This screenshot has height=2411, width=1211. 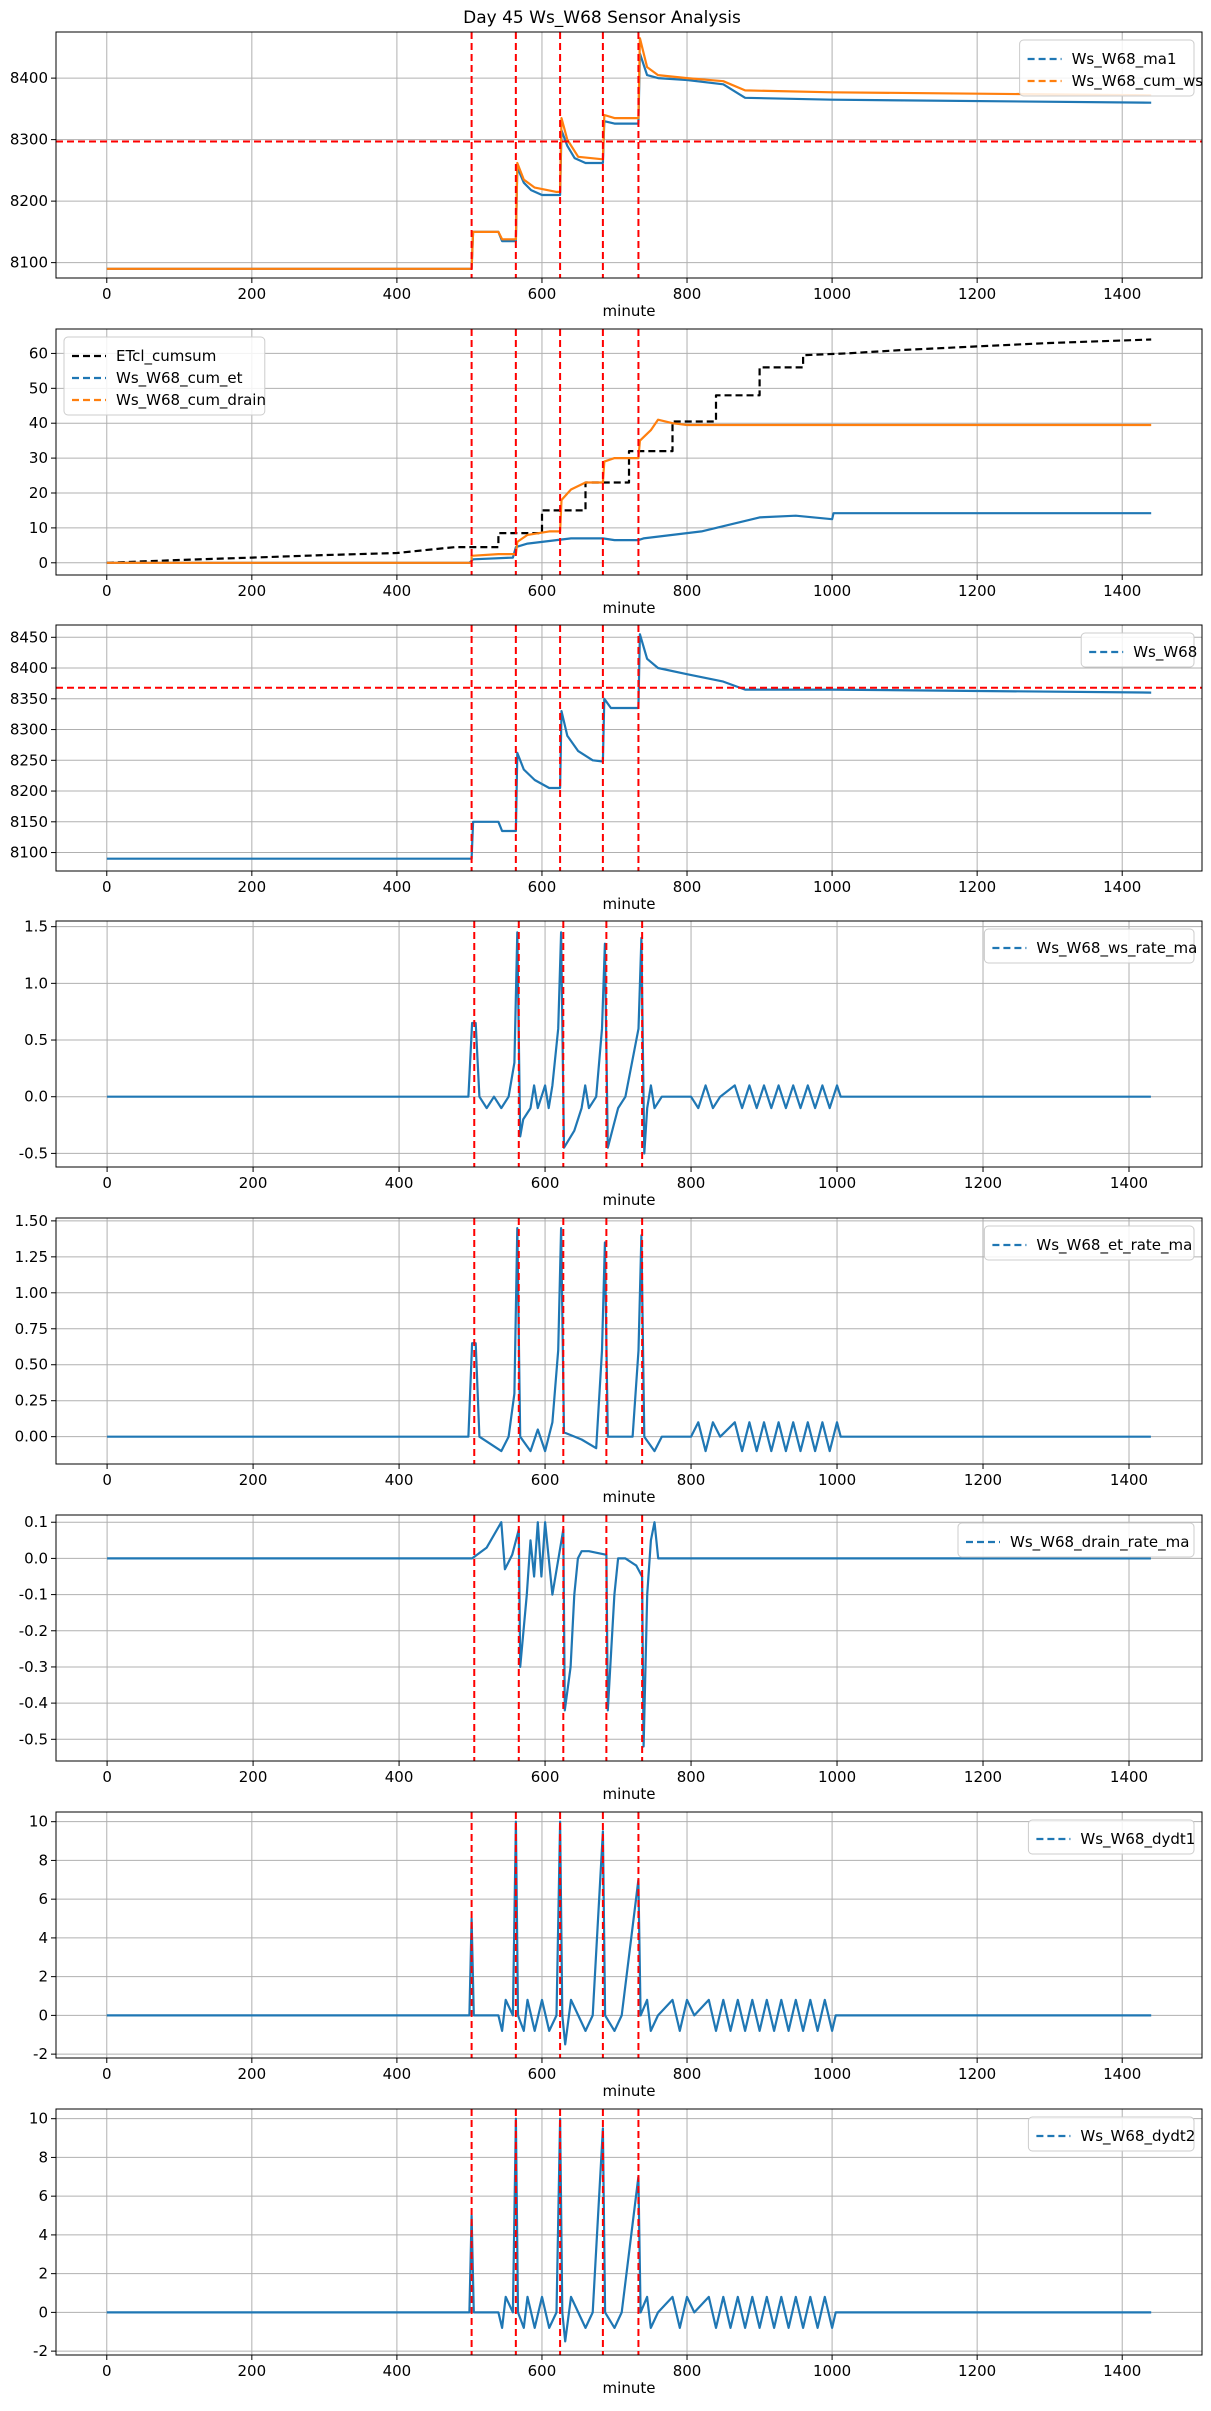 I want to click on y-tick-label: 10, so click(x=38, y=528).